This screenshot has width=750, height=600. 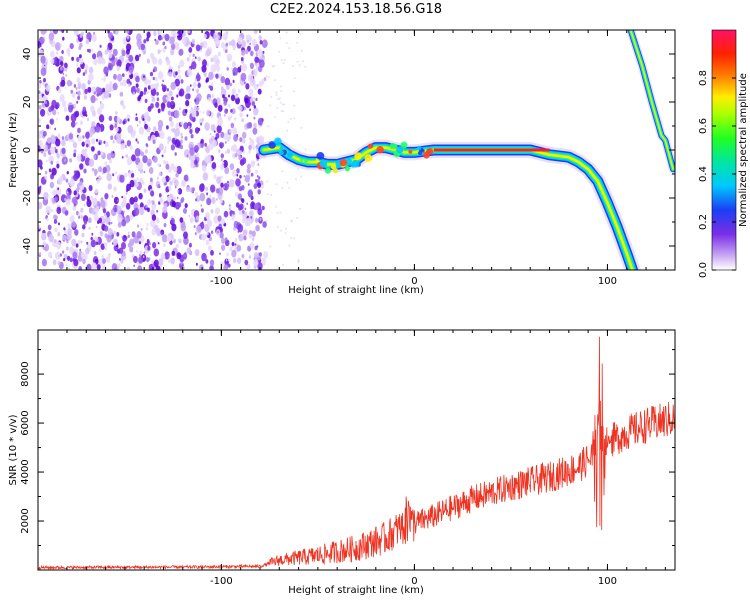 I want to click on colorbar-tick-label: 0.0, so click(x=703, y=270).